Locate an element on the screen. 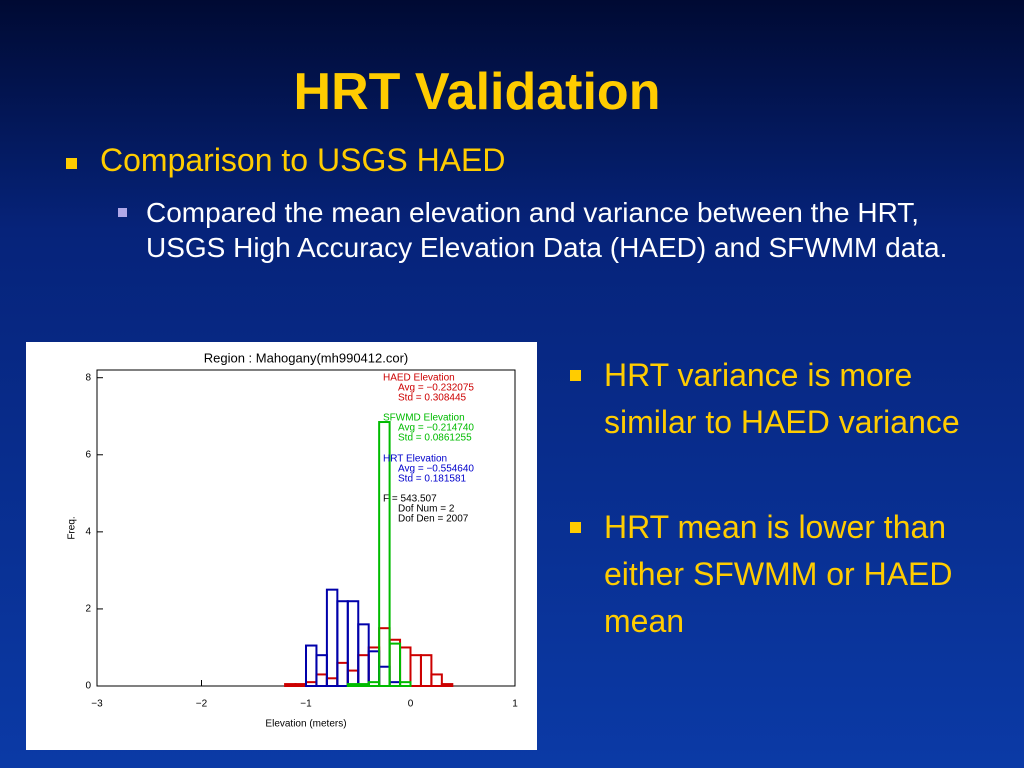 Image resolution: width=1024 pixels, height=768 pixels. slide-title: HRT Validation is located at coordinates (477, 92).